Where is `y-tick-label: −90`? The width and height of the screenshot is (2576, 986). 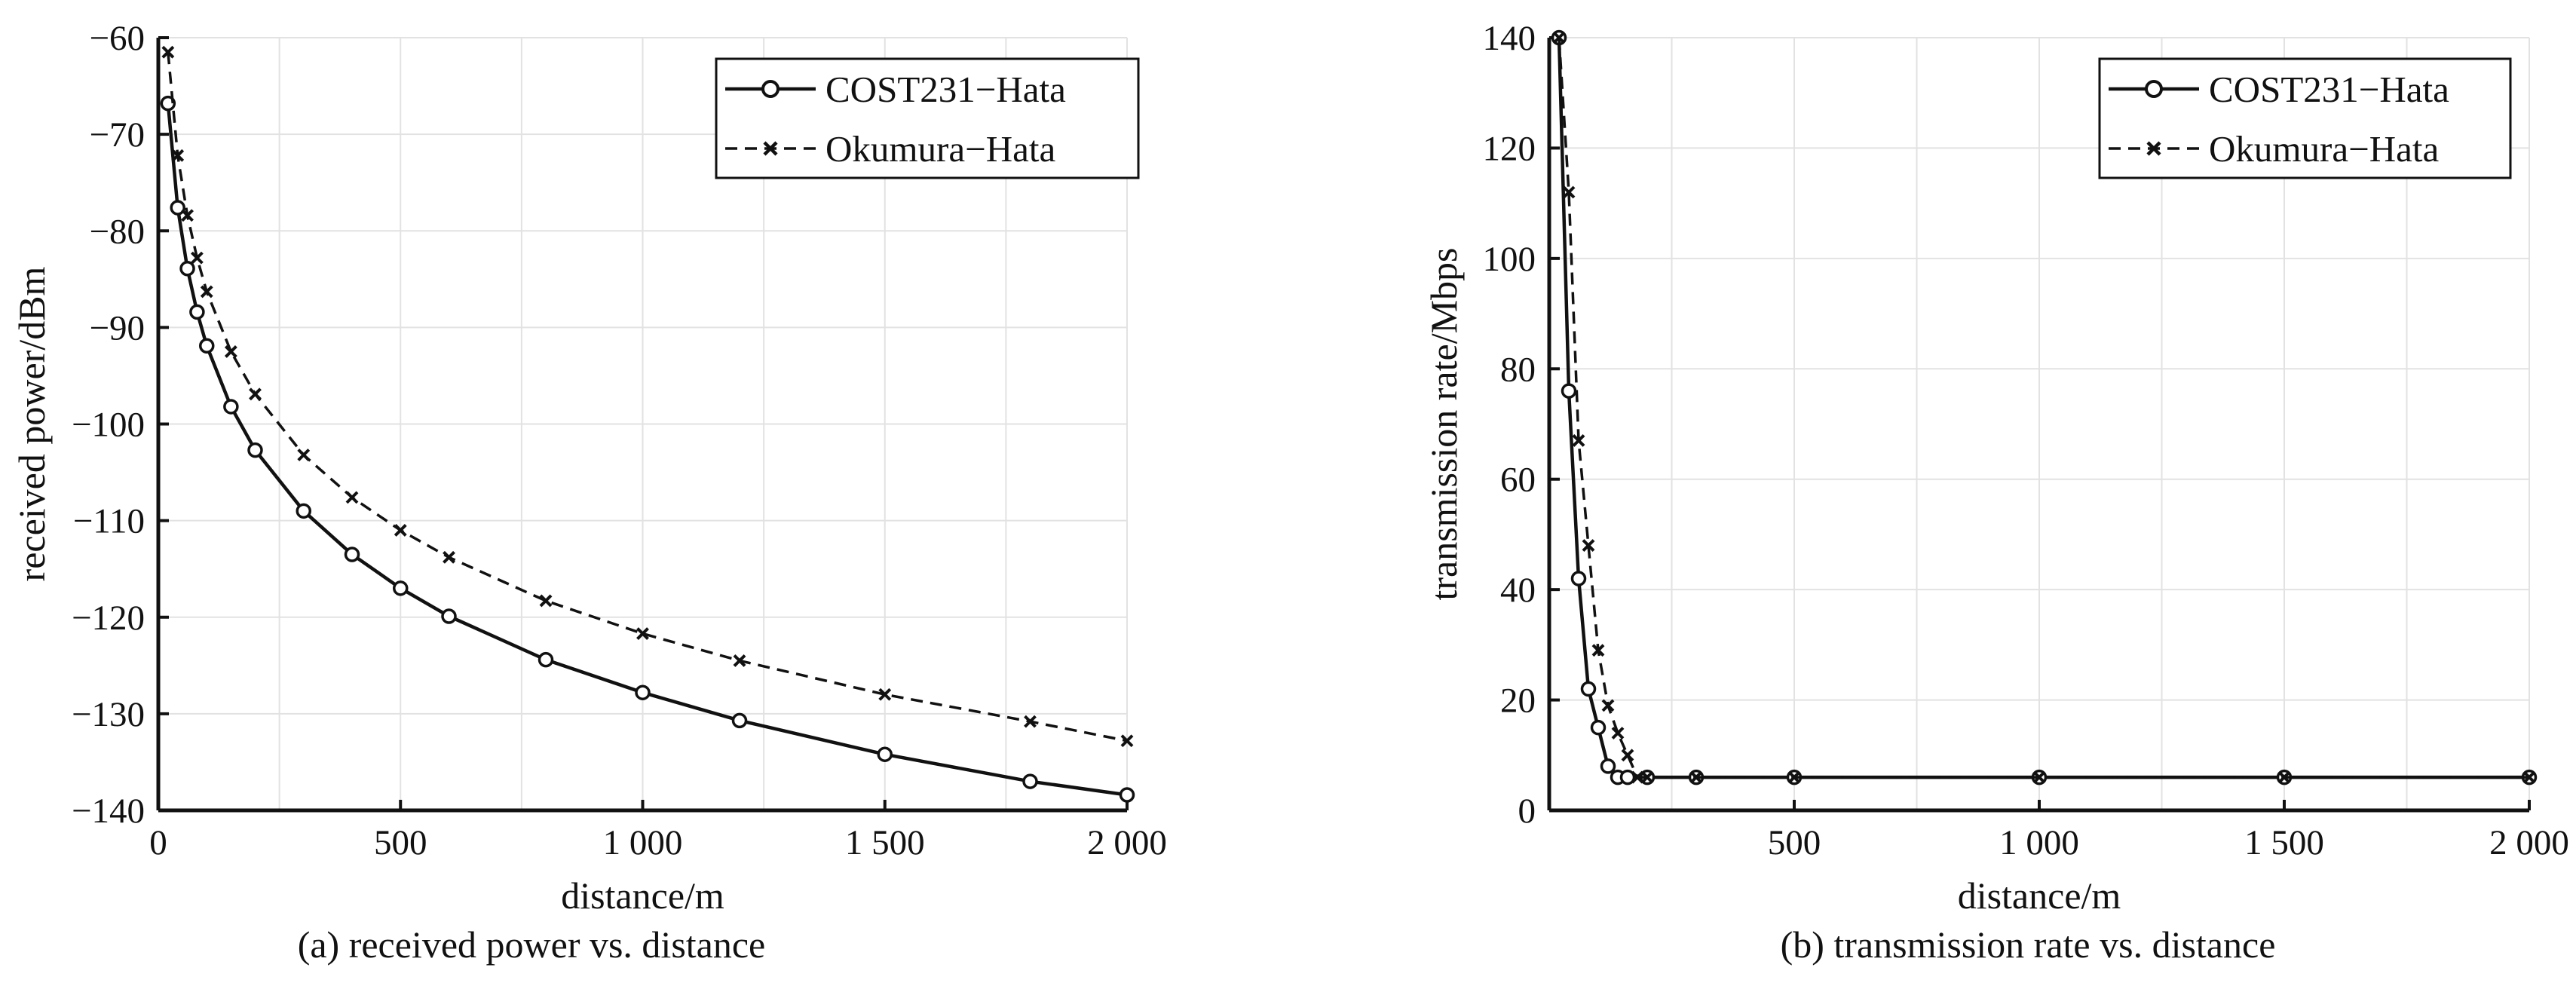
y-tick-label: −90 is located at coordinates (117, 328).